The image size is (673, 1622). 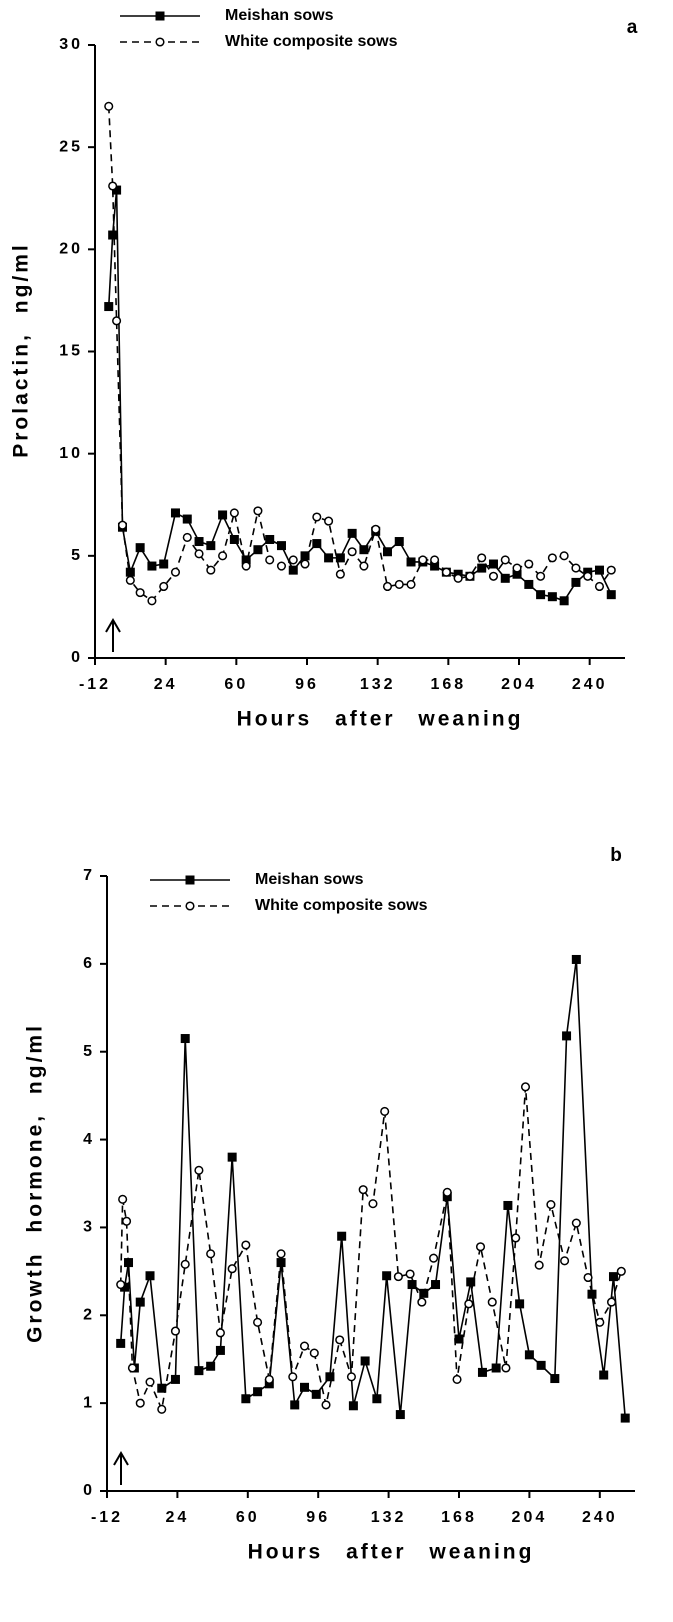 I want to click on y-tick-label: 15, so click(x=71, y=351).